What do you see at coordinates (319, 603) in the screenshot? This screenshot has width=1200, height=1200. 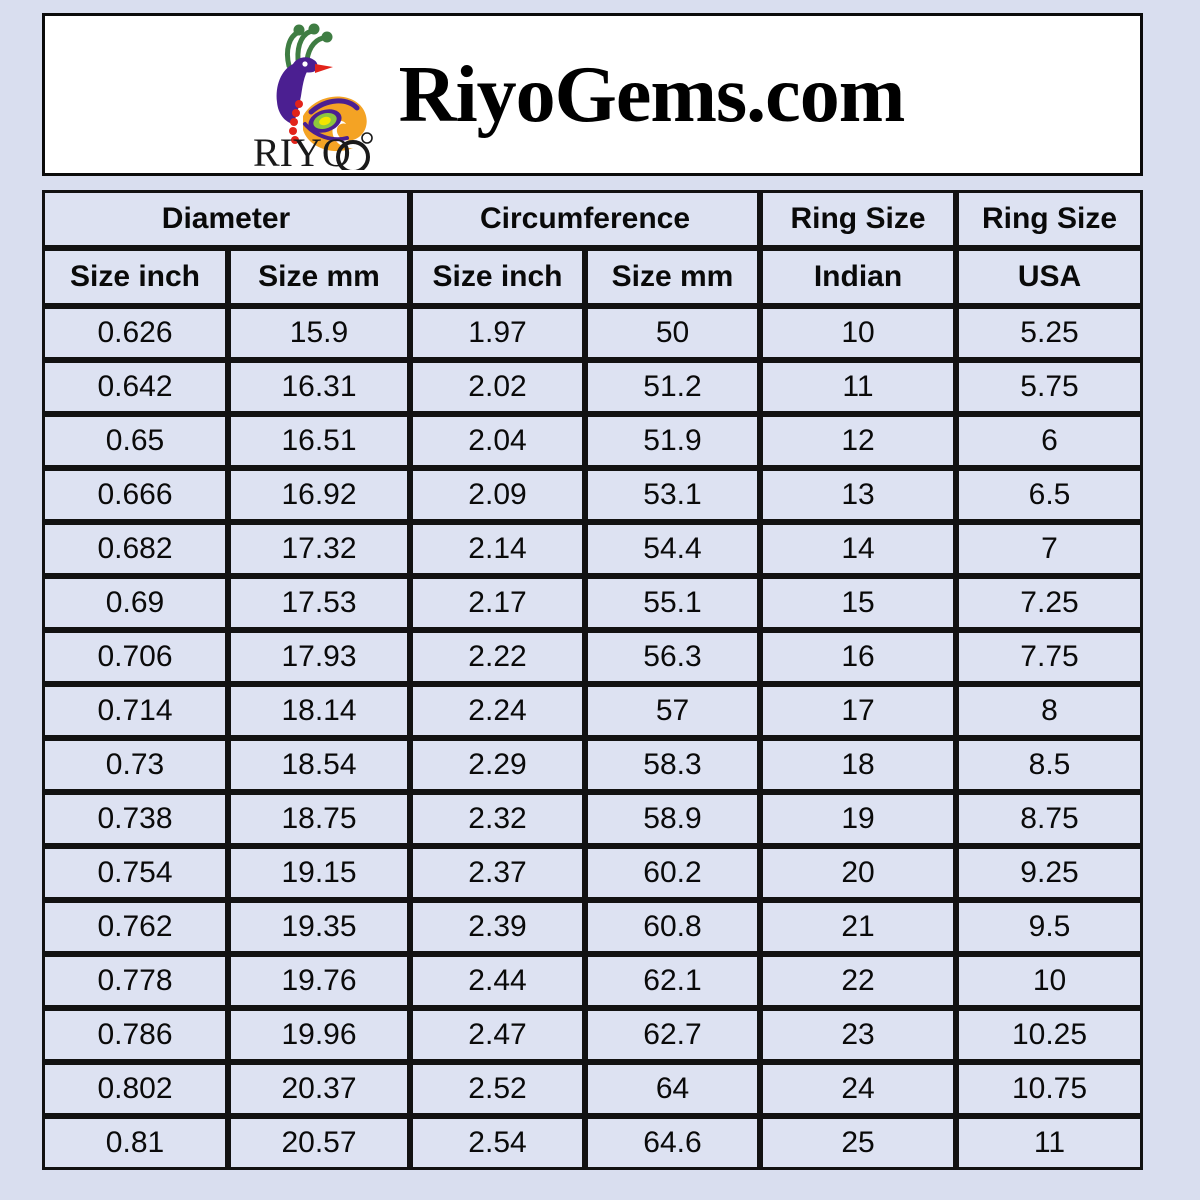 I see `cell-diameter-mm: 17.53` at bounding box center [319, 603].